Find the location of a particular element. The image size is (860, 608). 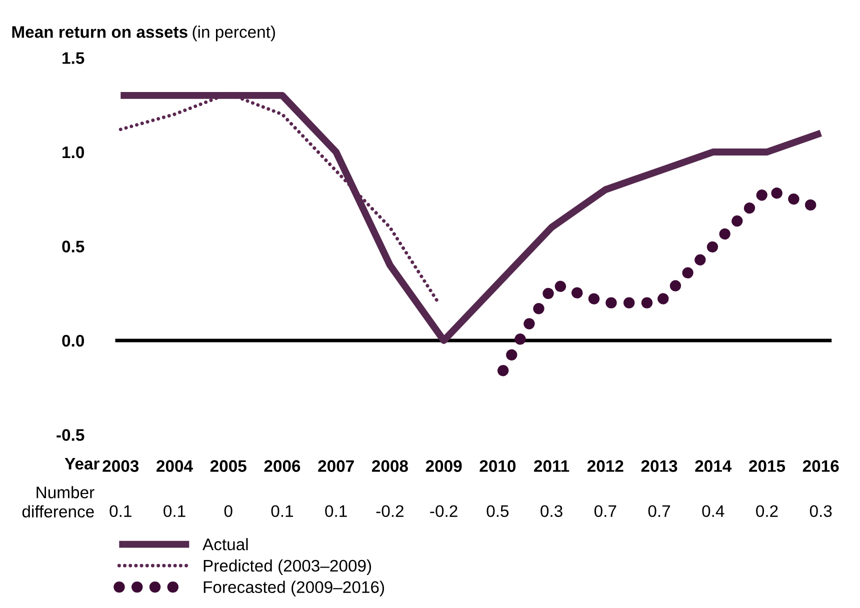

x-tick-label: 2006 is located at coordinates (282, 466).